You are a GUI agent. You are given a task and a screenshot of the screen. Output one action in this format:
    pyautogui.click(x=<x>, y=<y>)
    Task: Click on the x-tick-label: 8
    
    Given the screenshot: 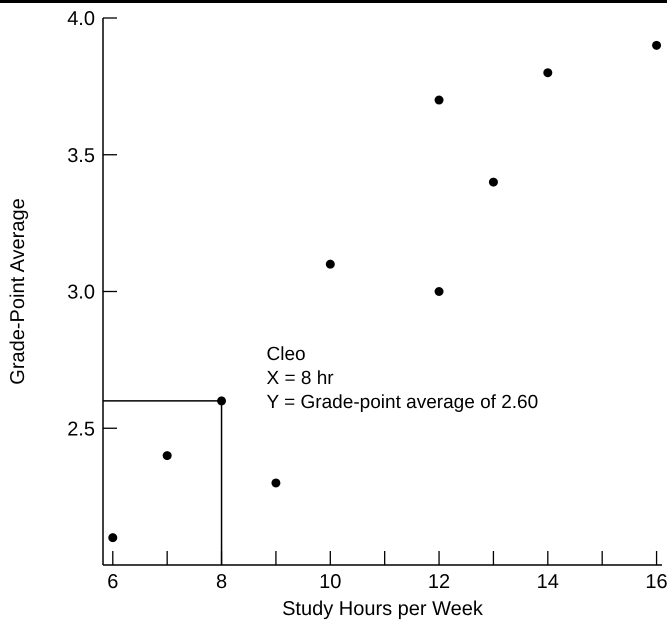 What is the action you would take?
    pyautogui.click(x=222, y=582)
    